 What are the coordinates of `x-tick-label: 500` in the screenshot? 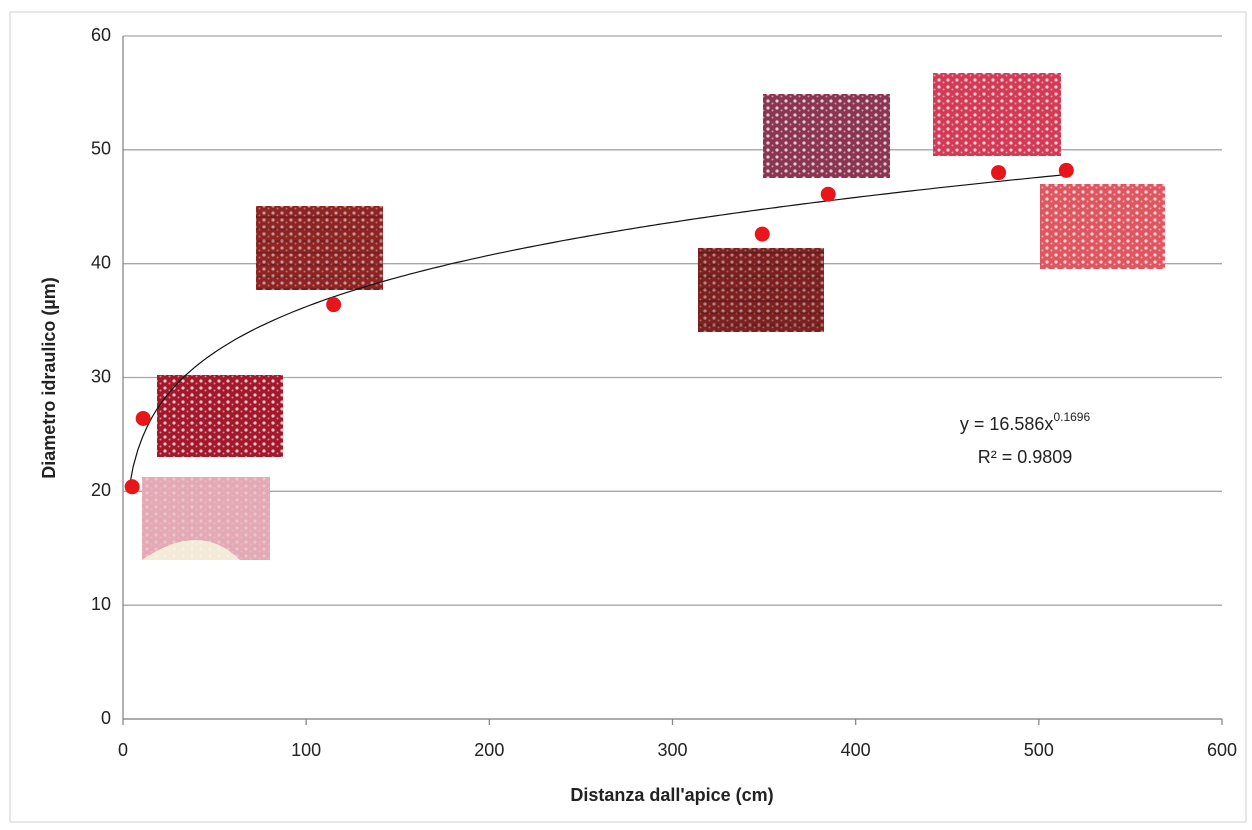 It's located at (1039, 750).